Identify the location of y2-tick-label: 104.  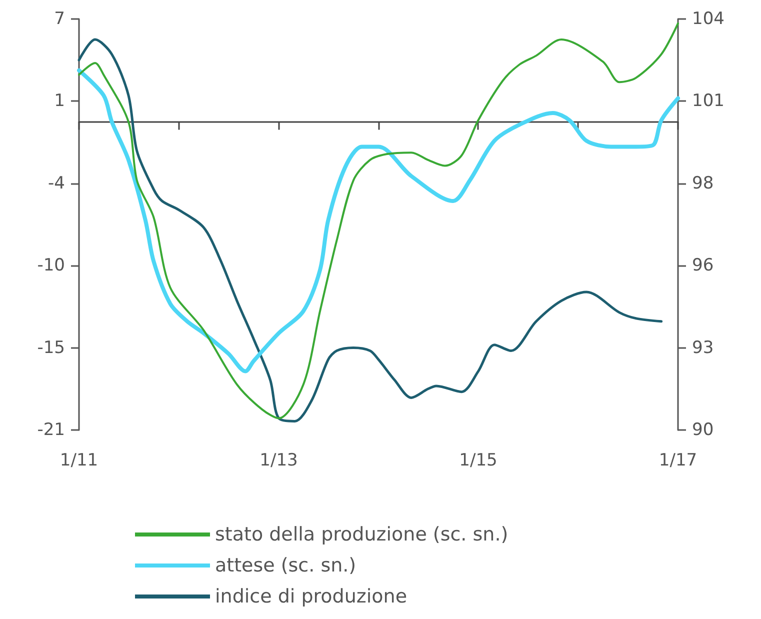
(708, 19).